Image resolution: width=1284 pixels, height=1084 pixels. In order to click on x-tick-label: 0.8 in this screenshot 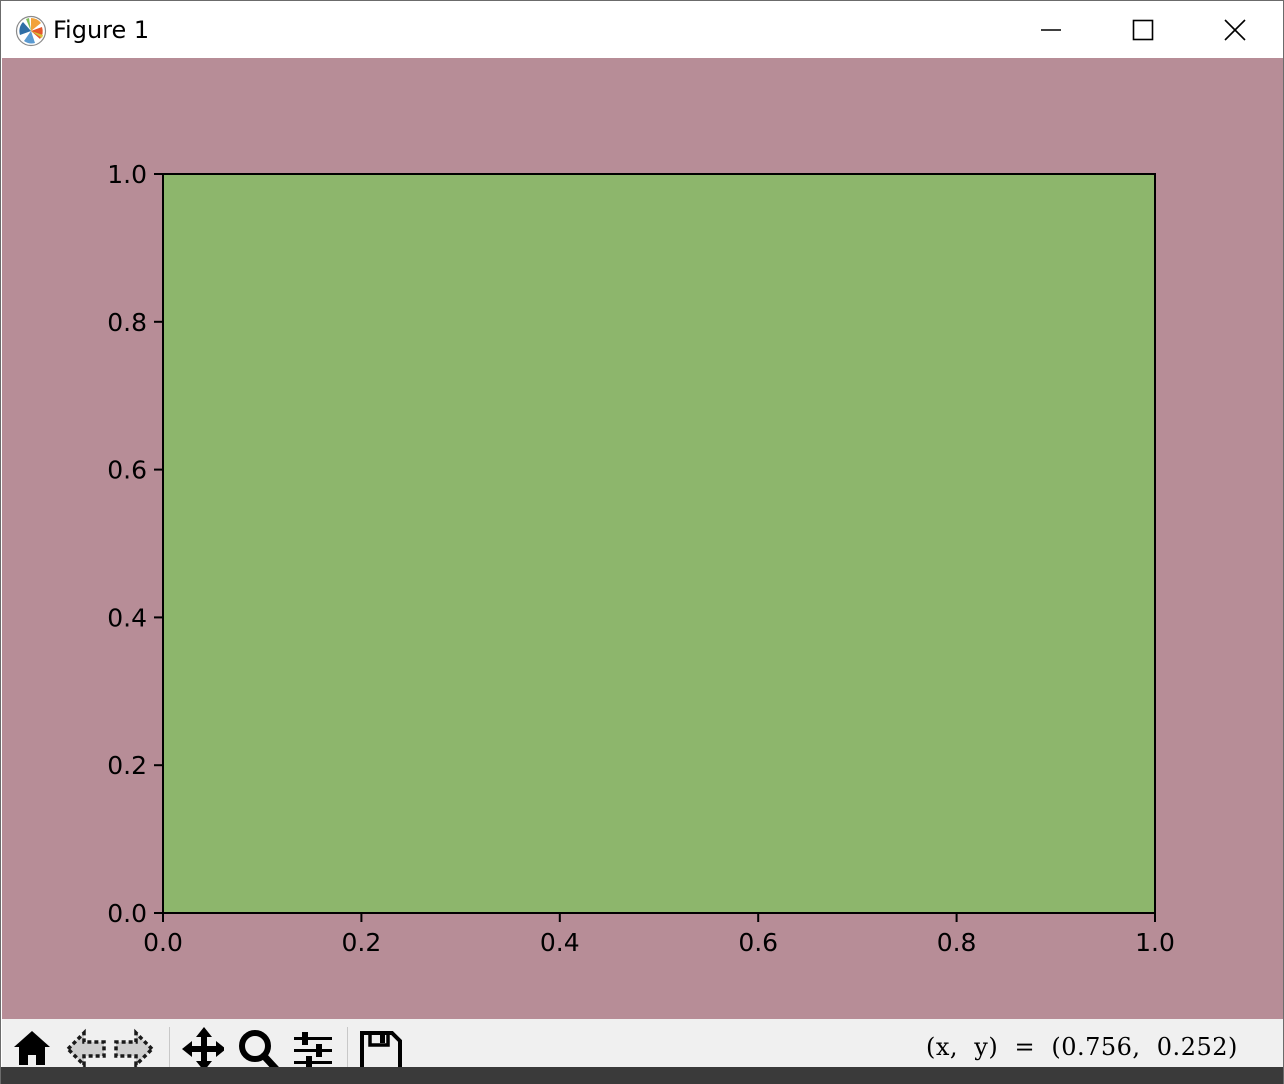, I will do `click(957, 942)`.